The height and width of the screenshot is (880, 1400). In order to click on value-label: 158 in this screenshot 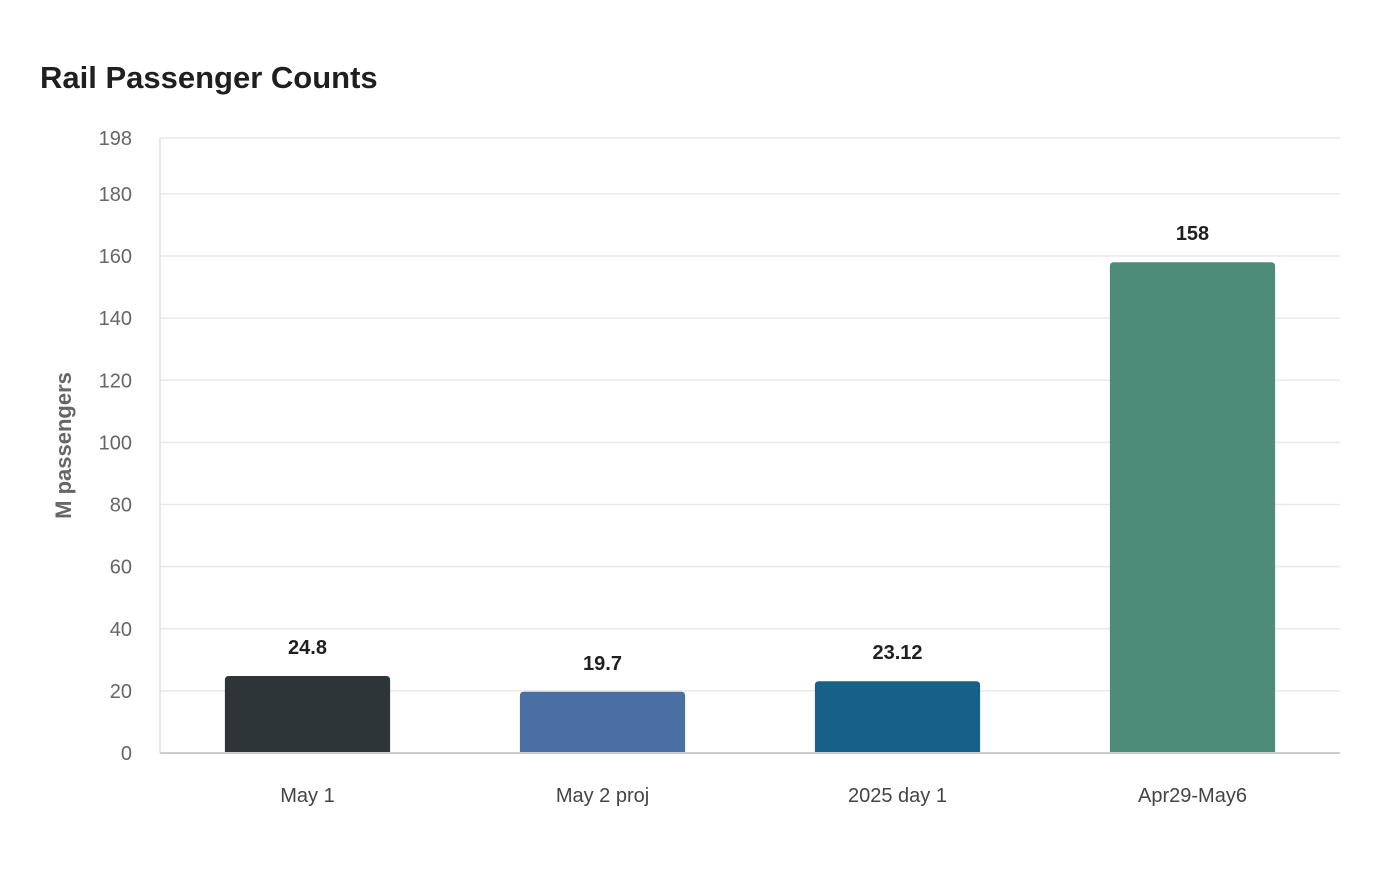, I will do `click(1192, 234)`.